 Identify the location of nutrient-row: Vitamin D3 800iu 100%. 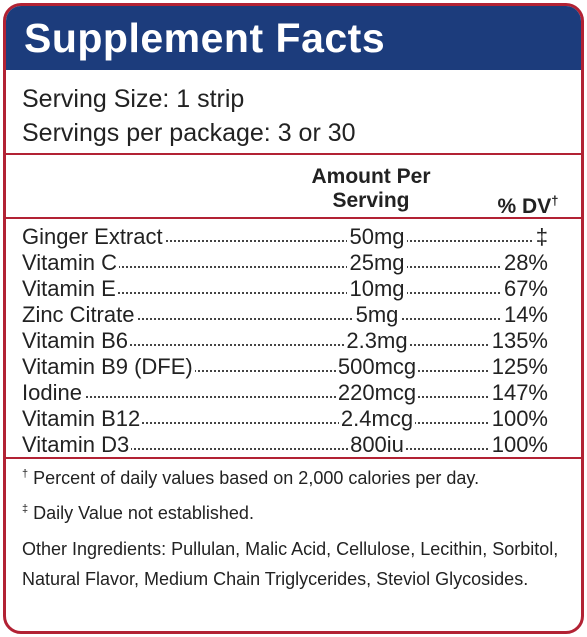
(285, 445).